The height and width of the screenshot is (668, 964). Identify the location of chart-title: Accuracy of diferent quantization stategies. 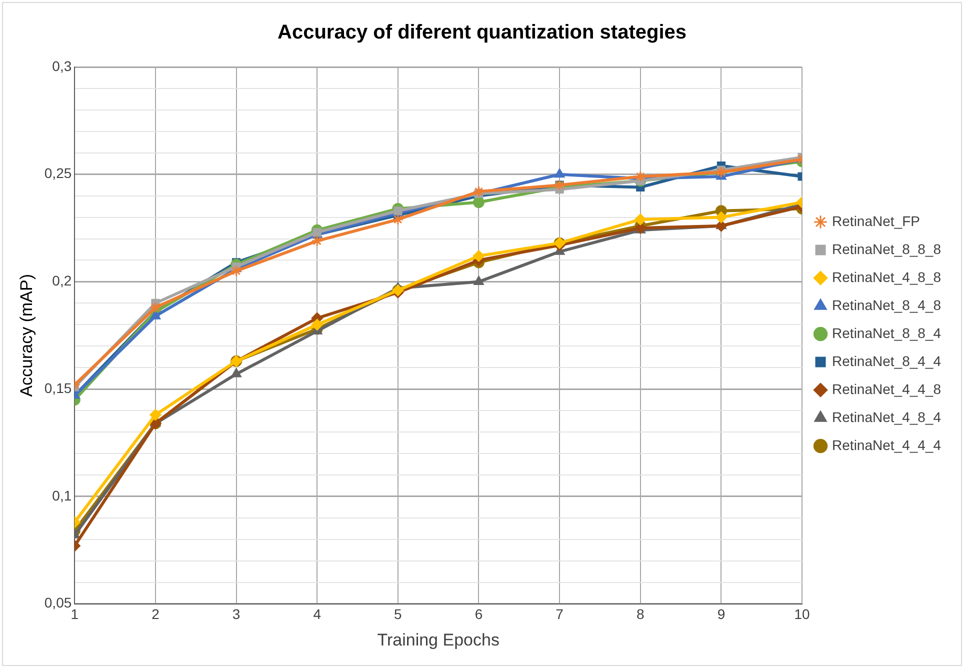
(482, 33).